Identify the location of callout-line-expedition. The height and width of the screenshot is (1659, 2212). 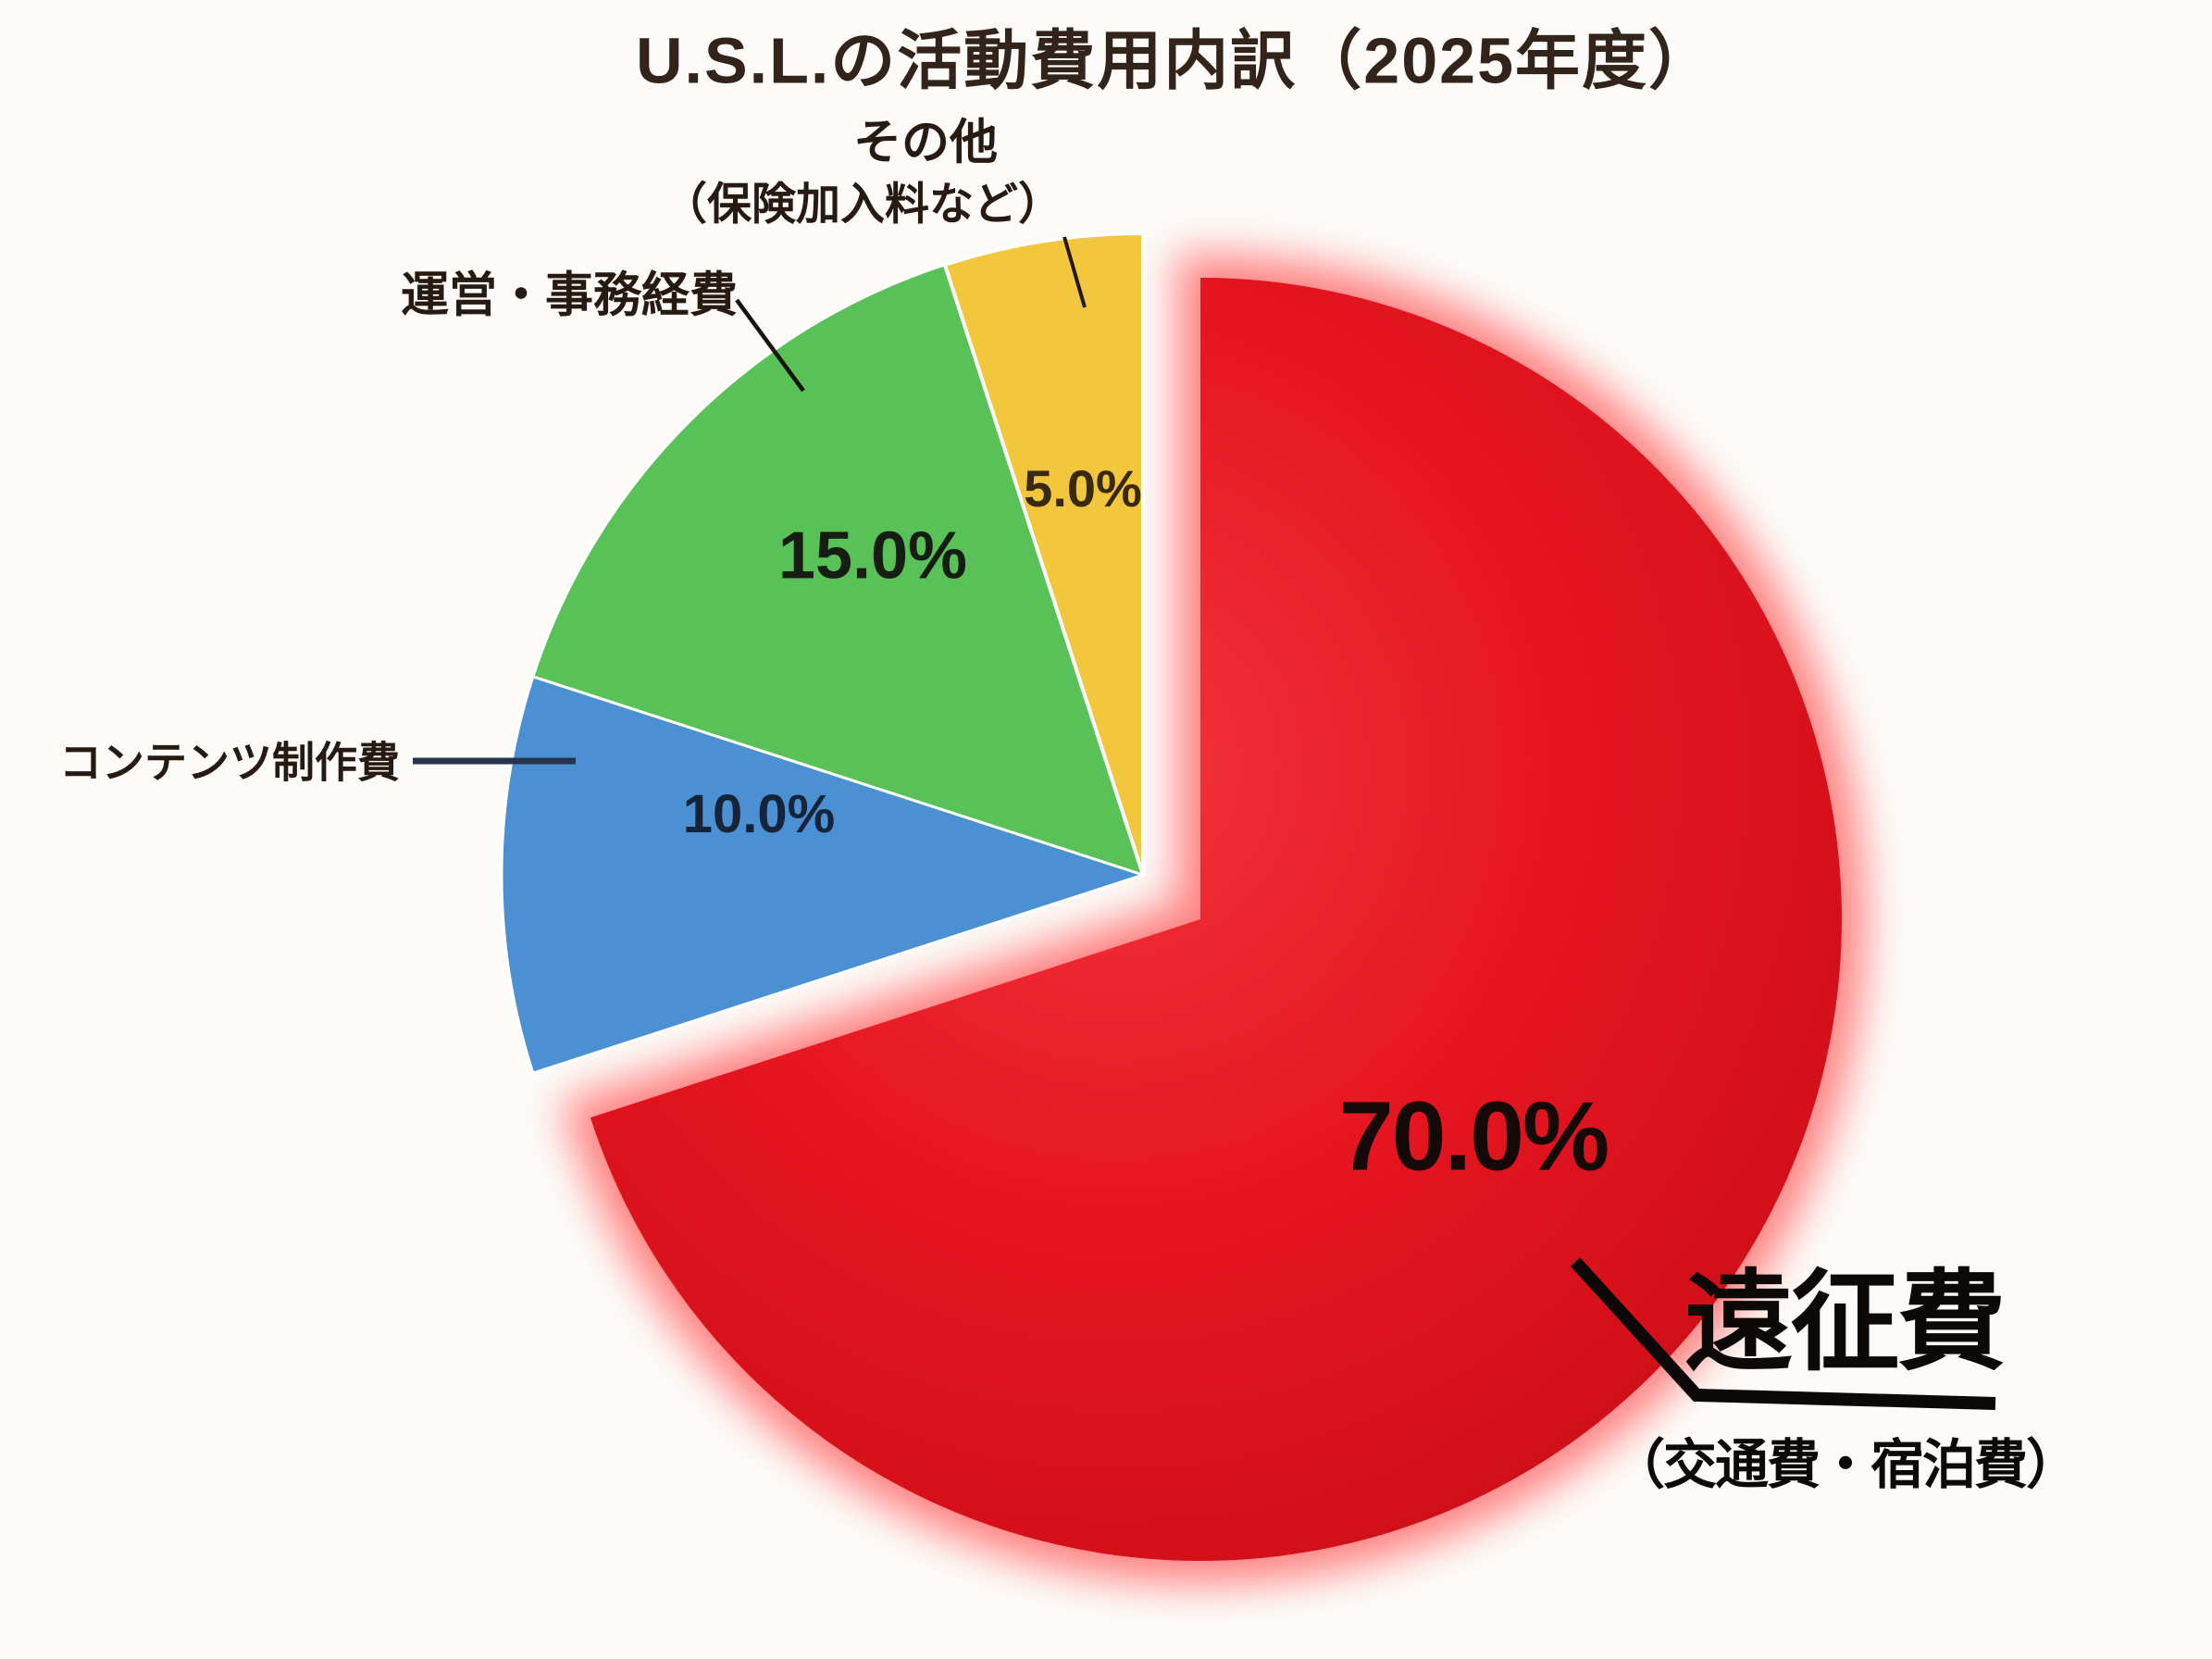
(1783, 1333).